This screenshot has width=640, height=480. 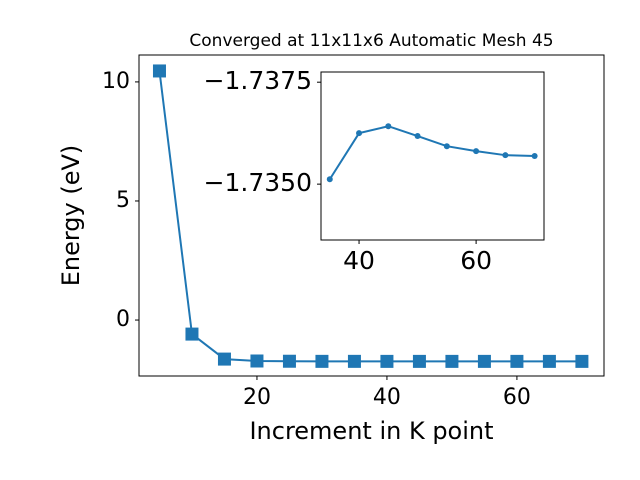 I want to click on x-tick-label: 20, so click(x=257, y=397).